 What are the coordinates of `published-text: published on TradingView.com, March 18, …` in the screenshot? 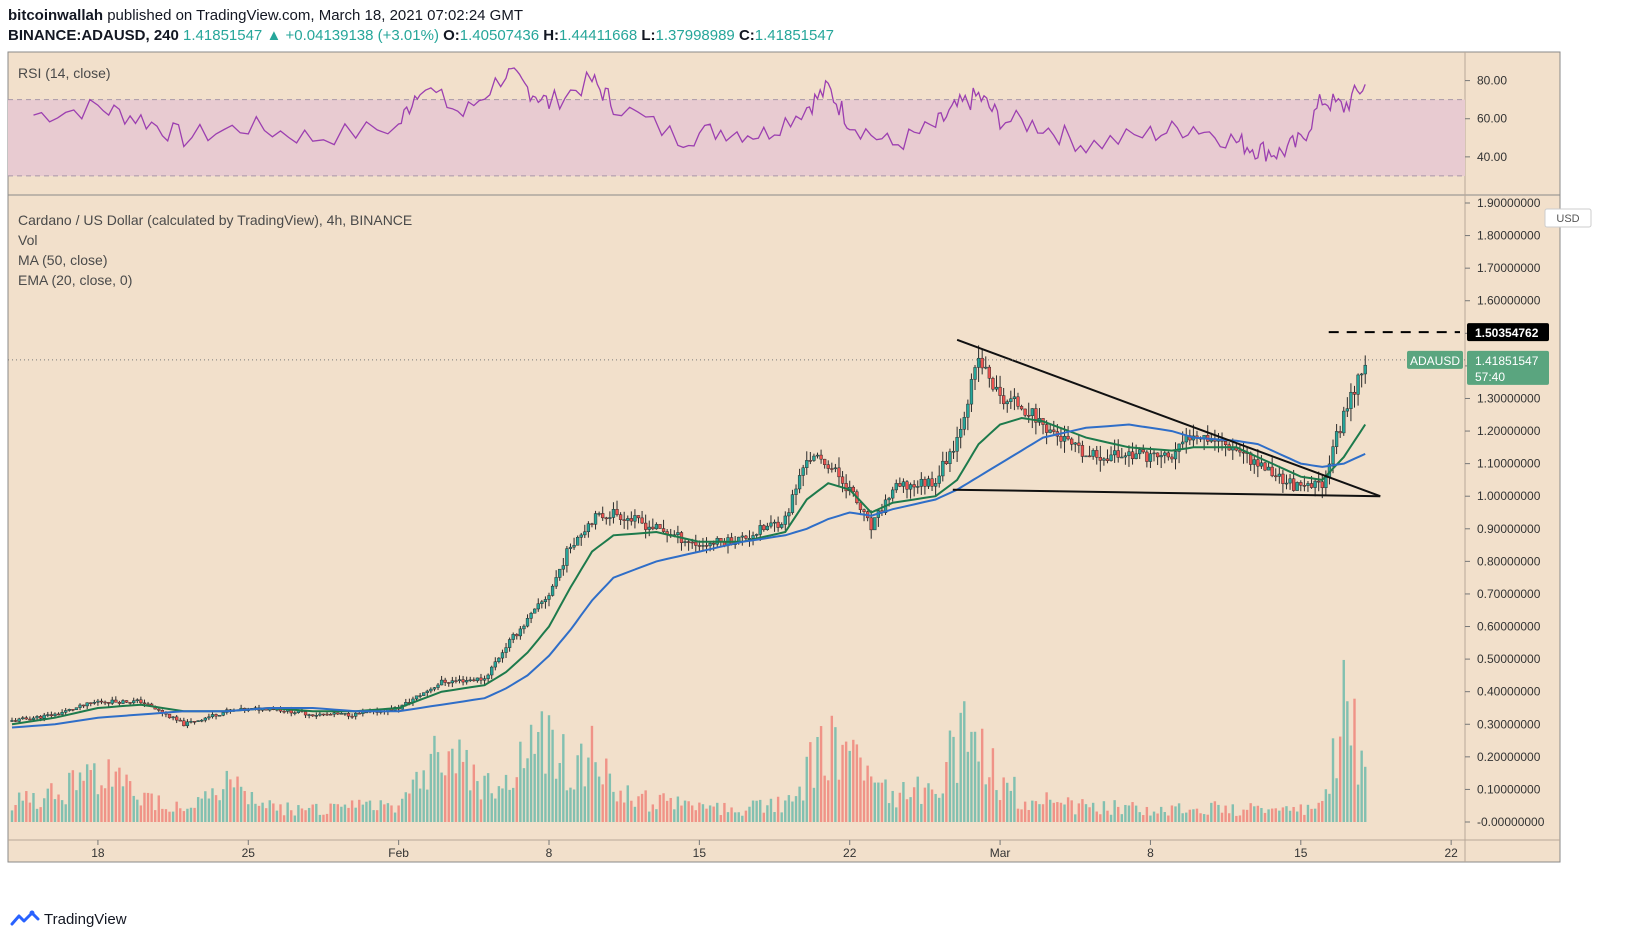 It's located at (315, 15).